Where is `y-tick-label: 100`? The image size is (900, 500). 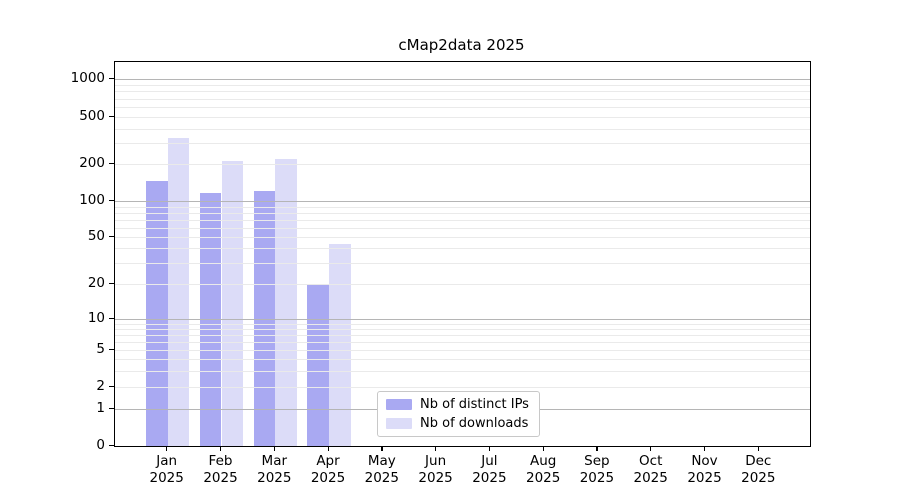
y-tick-label: 100 is located at coordinates (92, 200).